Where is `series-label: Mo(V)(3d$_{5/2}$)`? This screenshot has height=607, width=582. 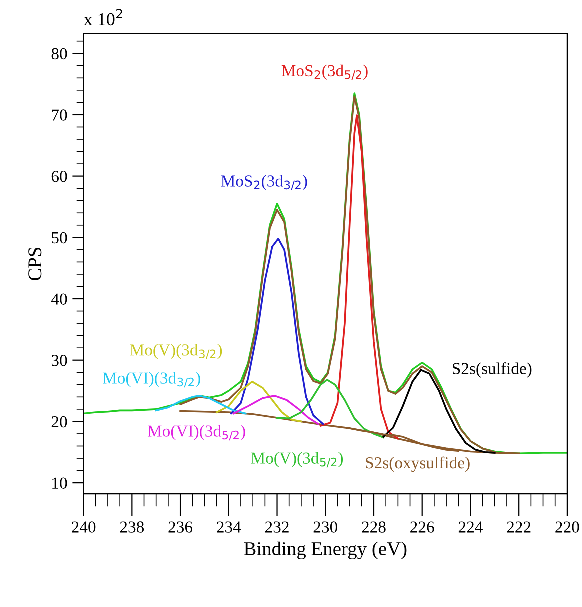
series-label: Mo(V)(3d$_{5/2}$) is located at coordinates (297, 460).